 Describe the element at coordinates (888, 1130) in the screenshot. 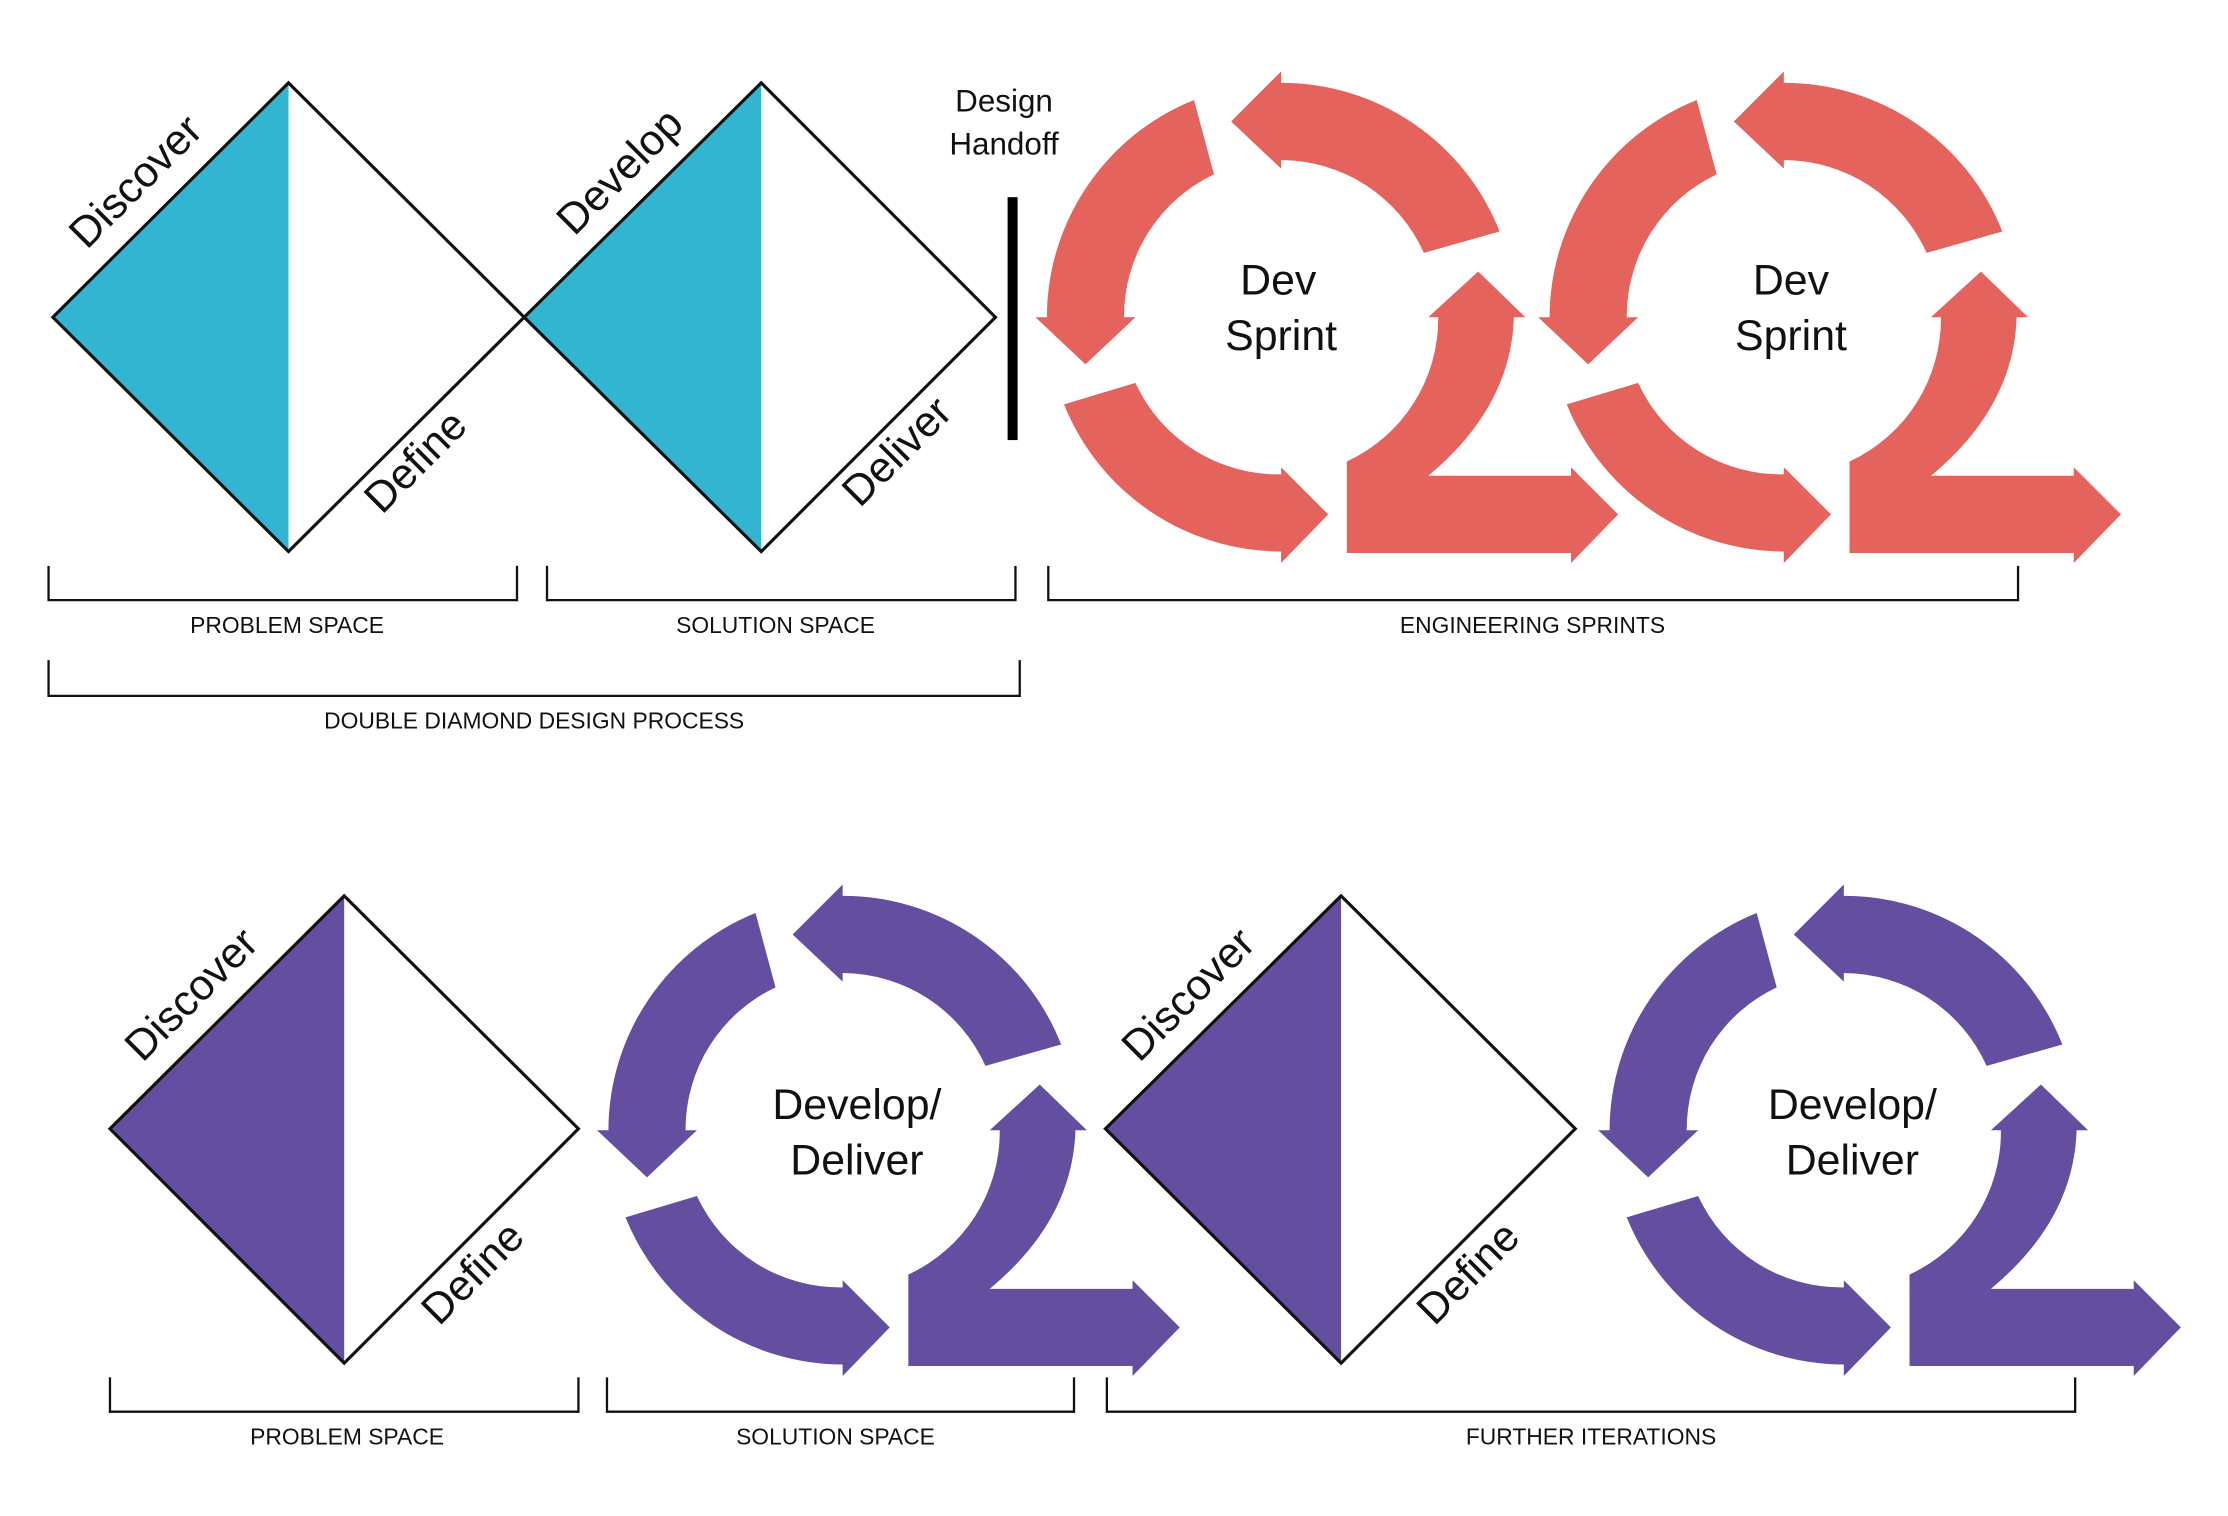

I see `develop-deliver-cycle-1: Develop/ Deliver` at that location.